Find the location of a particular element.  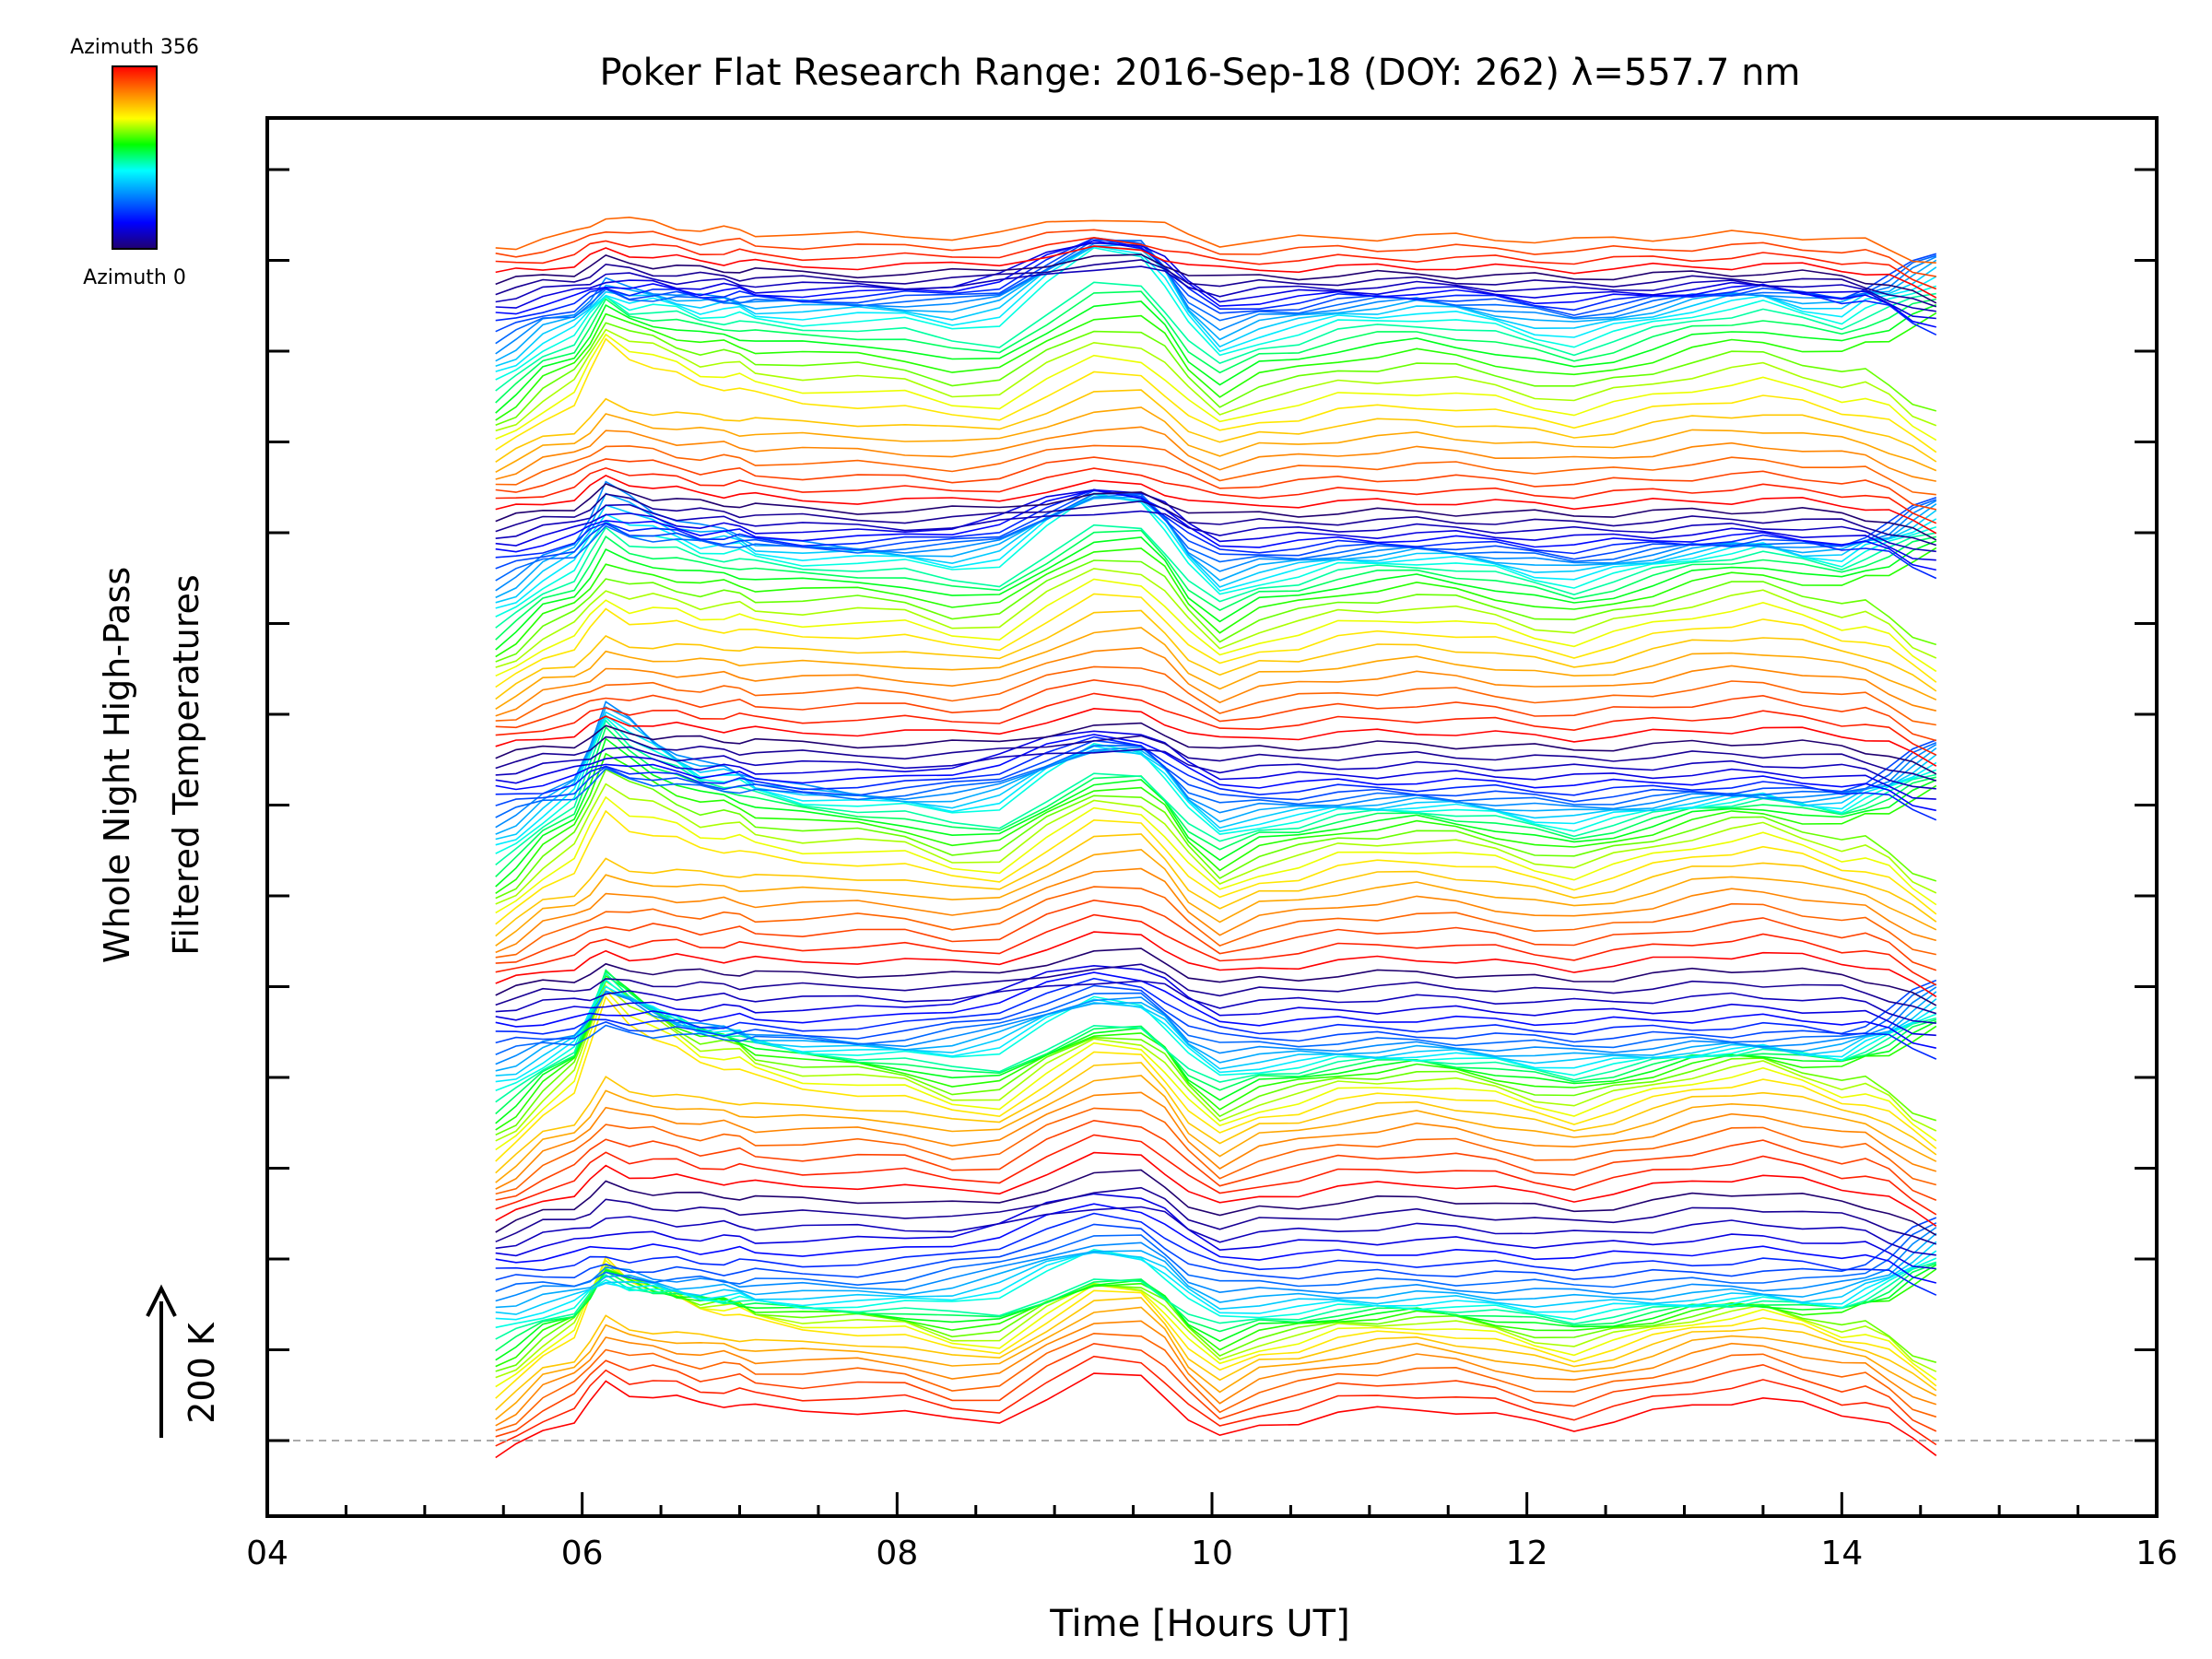

x-tick-label: 14 is located at coordinates (1841, 1553).